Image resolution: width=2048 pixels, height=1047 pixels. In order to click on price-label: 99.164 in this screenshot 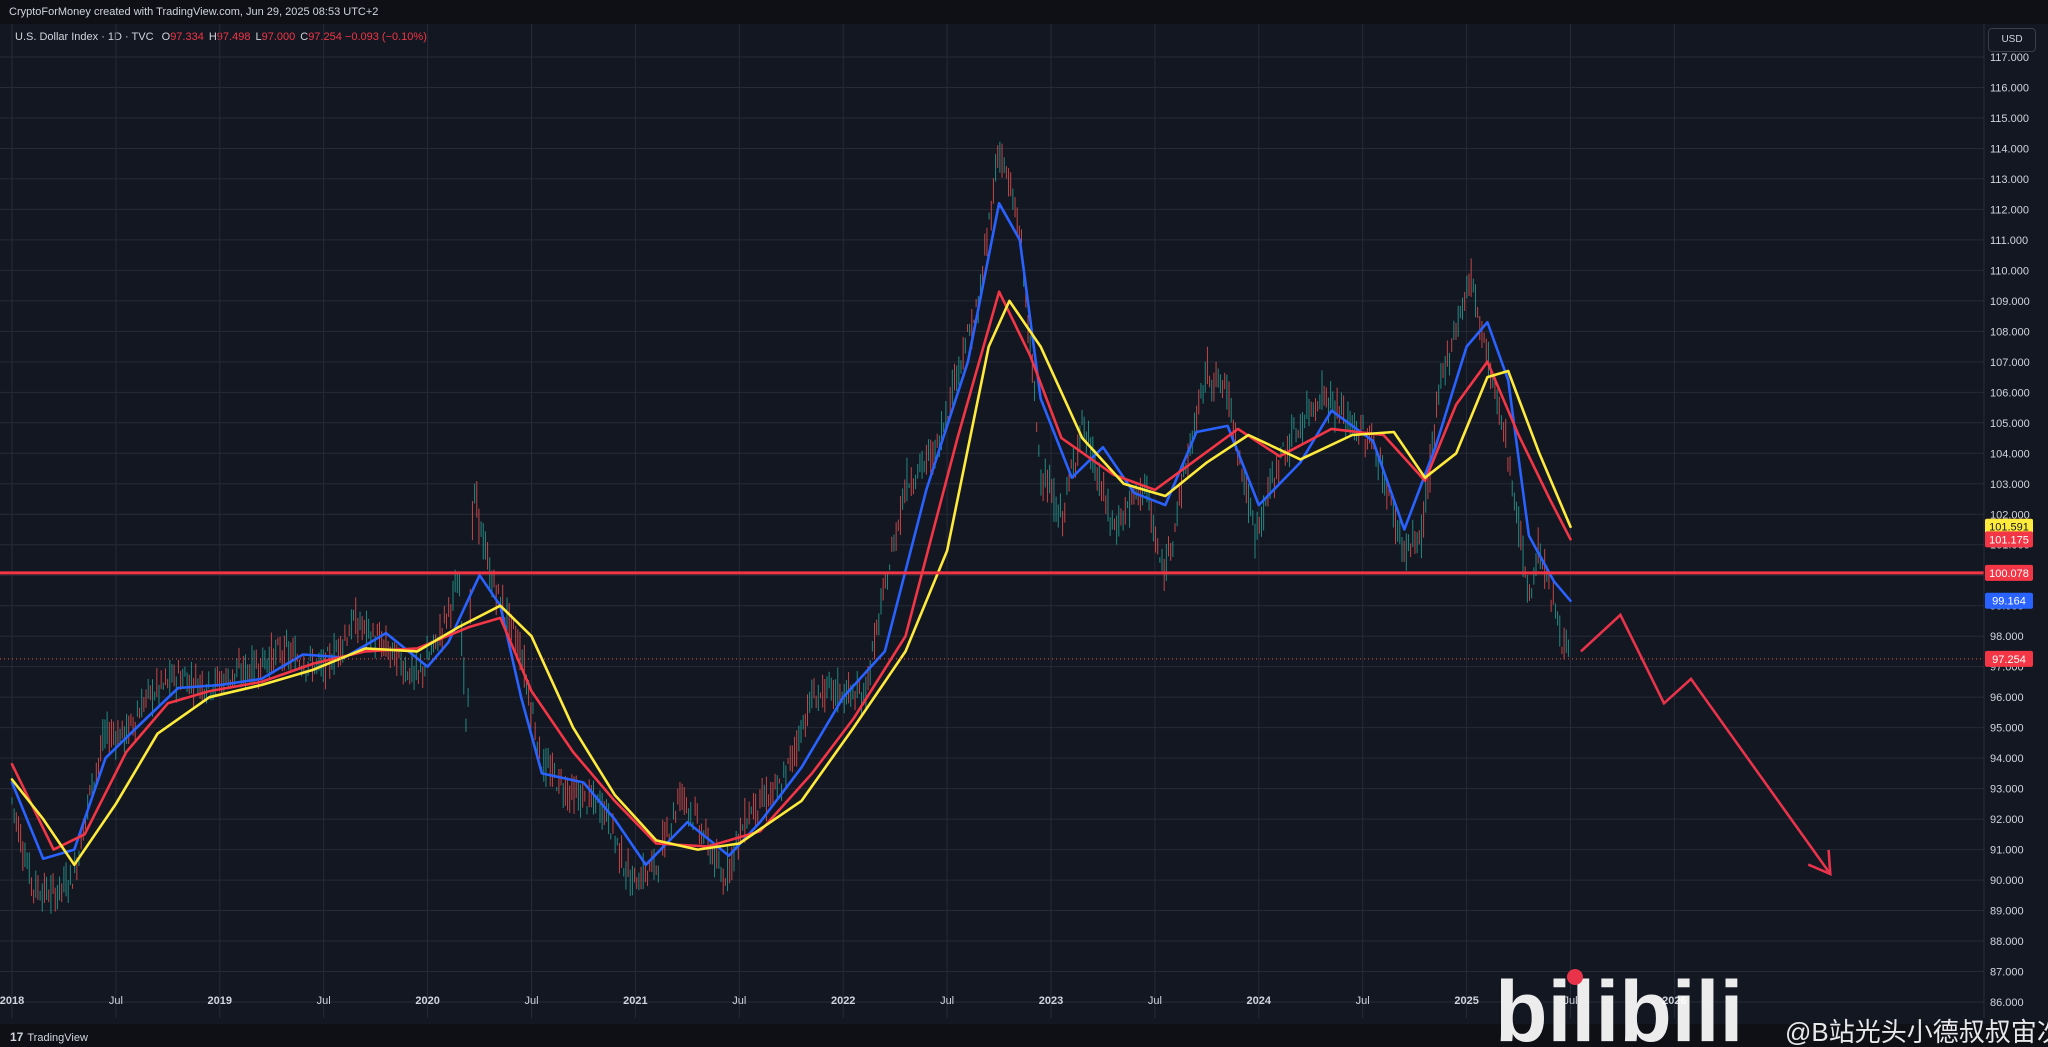, I will do `click(2009, 602)`.